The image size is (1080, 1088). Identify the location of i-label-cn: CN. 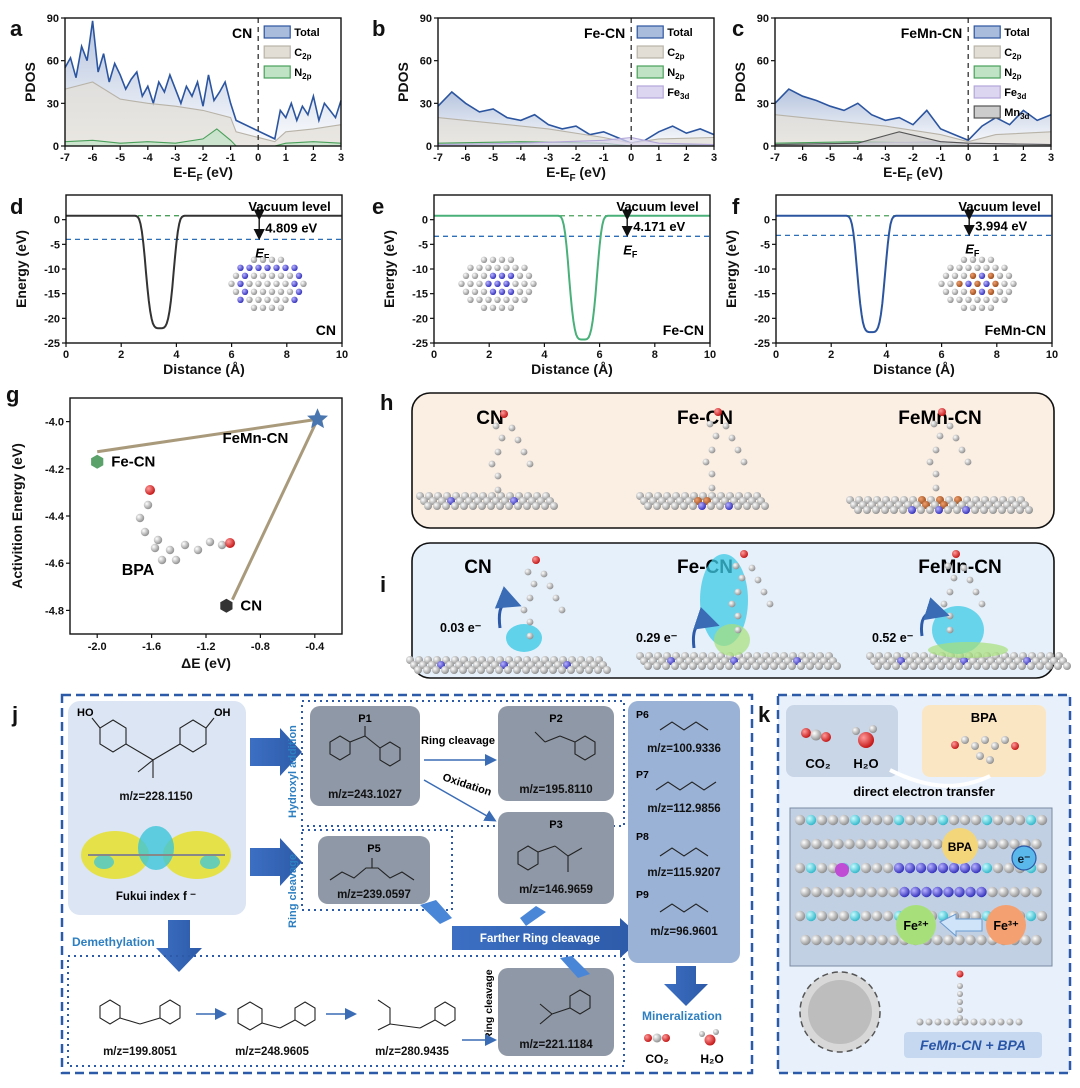
(477, 567).